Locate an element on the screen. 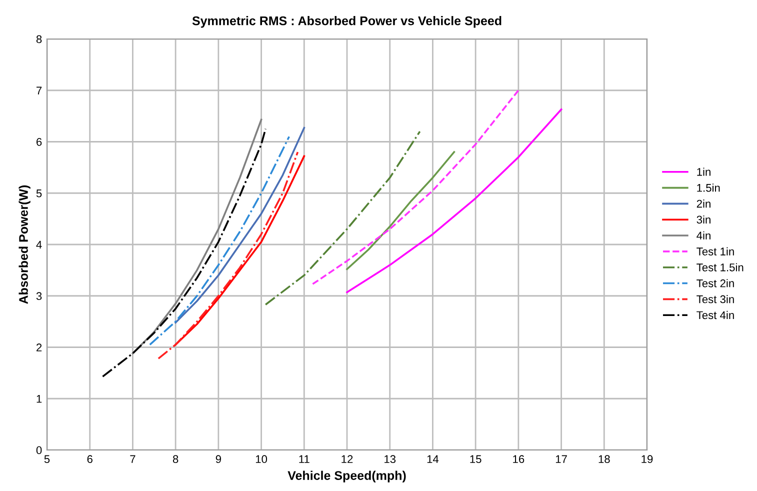  x-tick-label: 19 is located at coordinates (647, 459).